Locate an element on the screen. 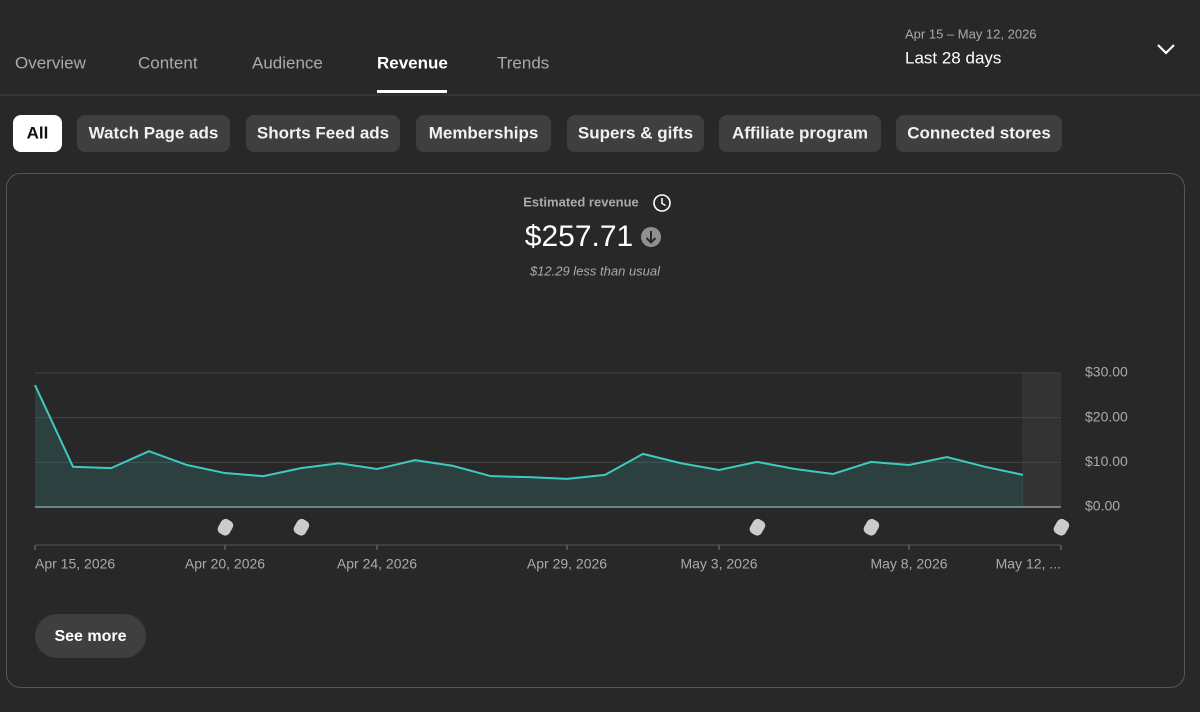  shorts-markers is located at coordinates (643, 527).